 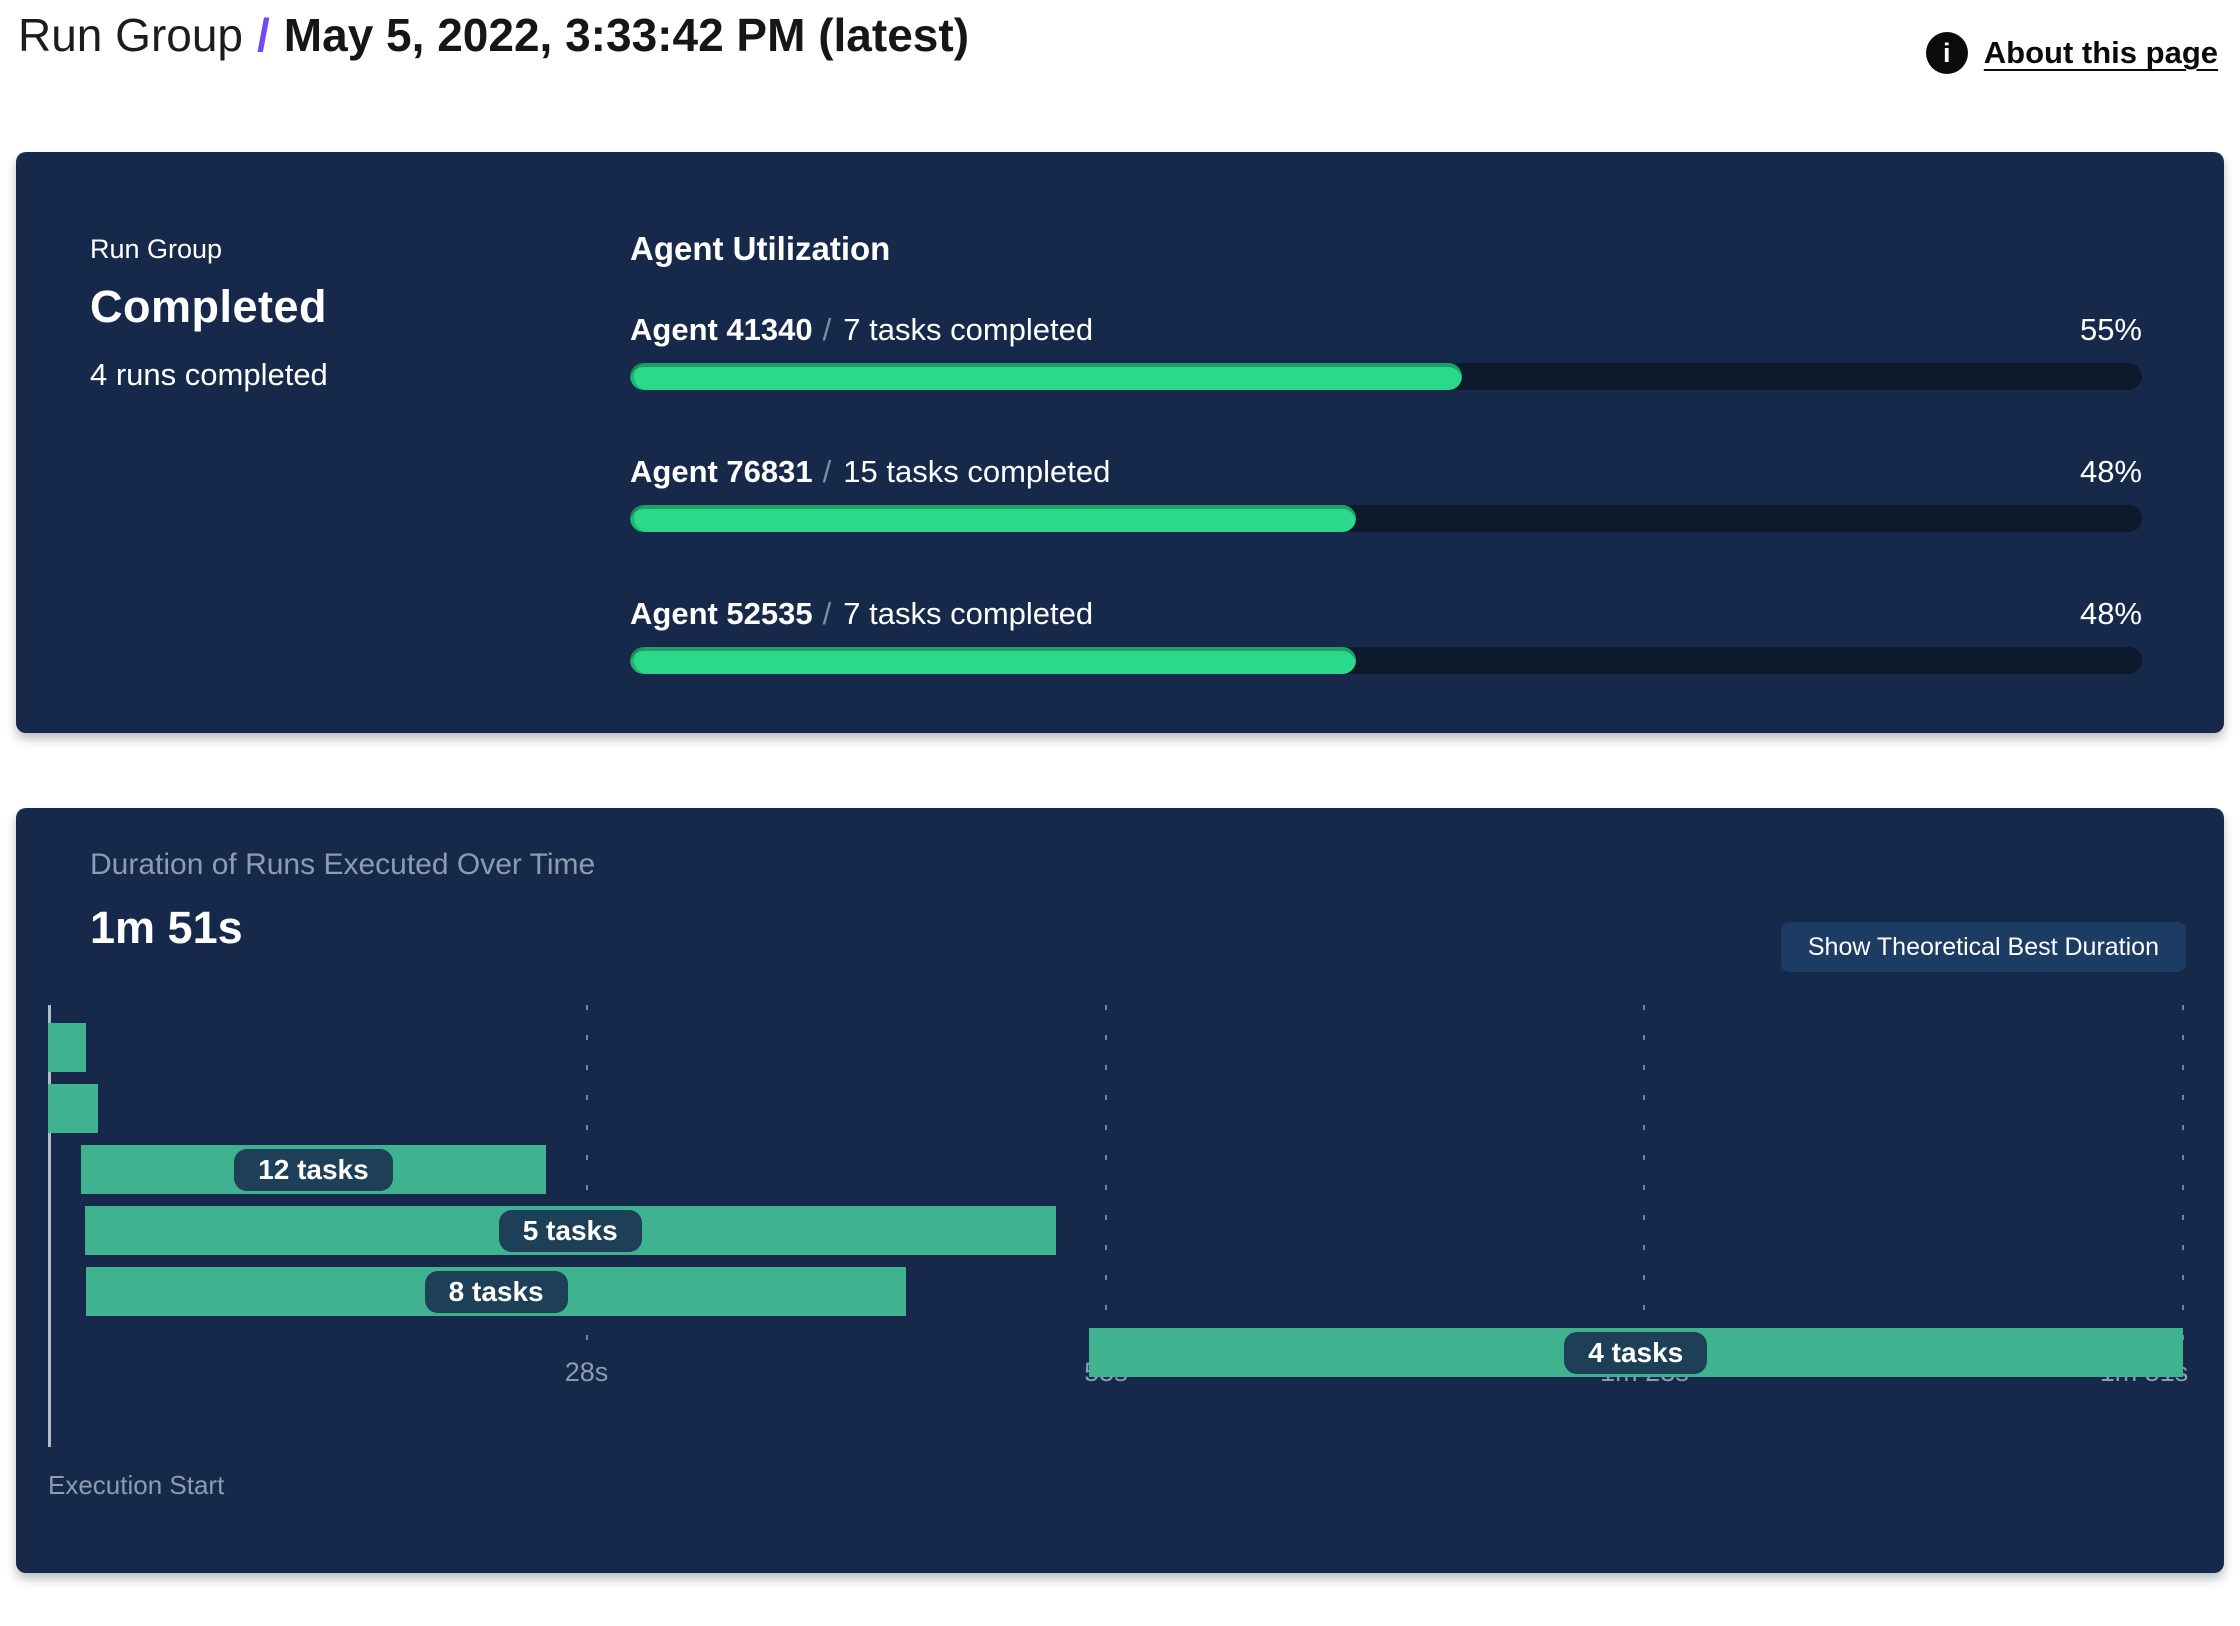 What do you see at coordinates (343, 864) in the screenshot?
I see `chart-title: Duration of Runs Executed Over Time` at bounding box center [343, 864].